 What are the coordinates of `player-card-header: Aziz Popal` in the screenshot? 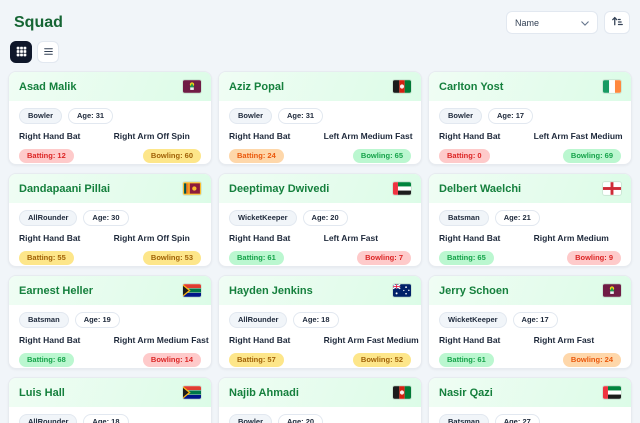 It's located at (320, 86).